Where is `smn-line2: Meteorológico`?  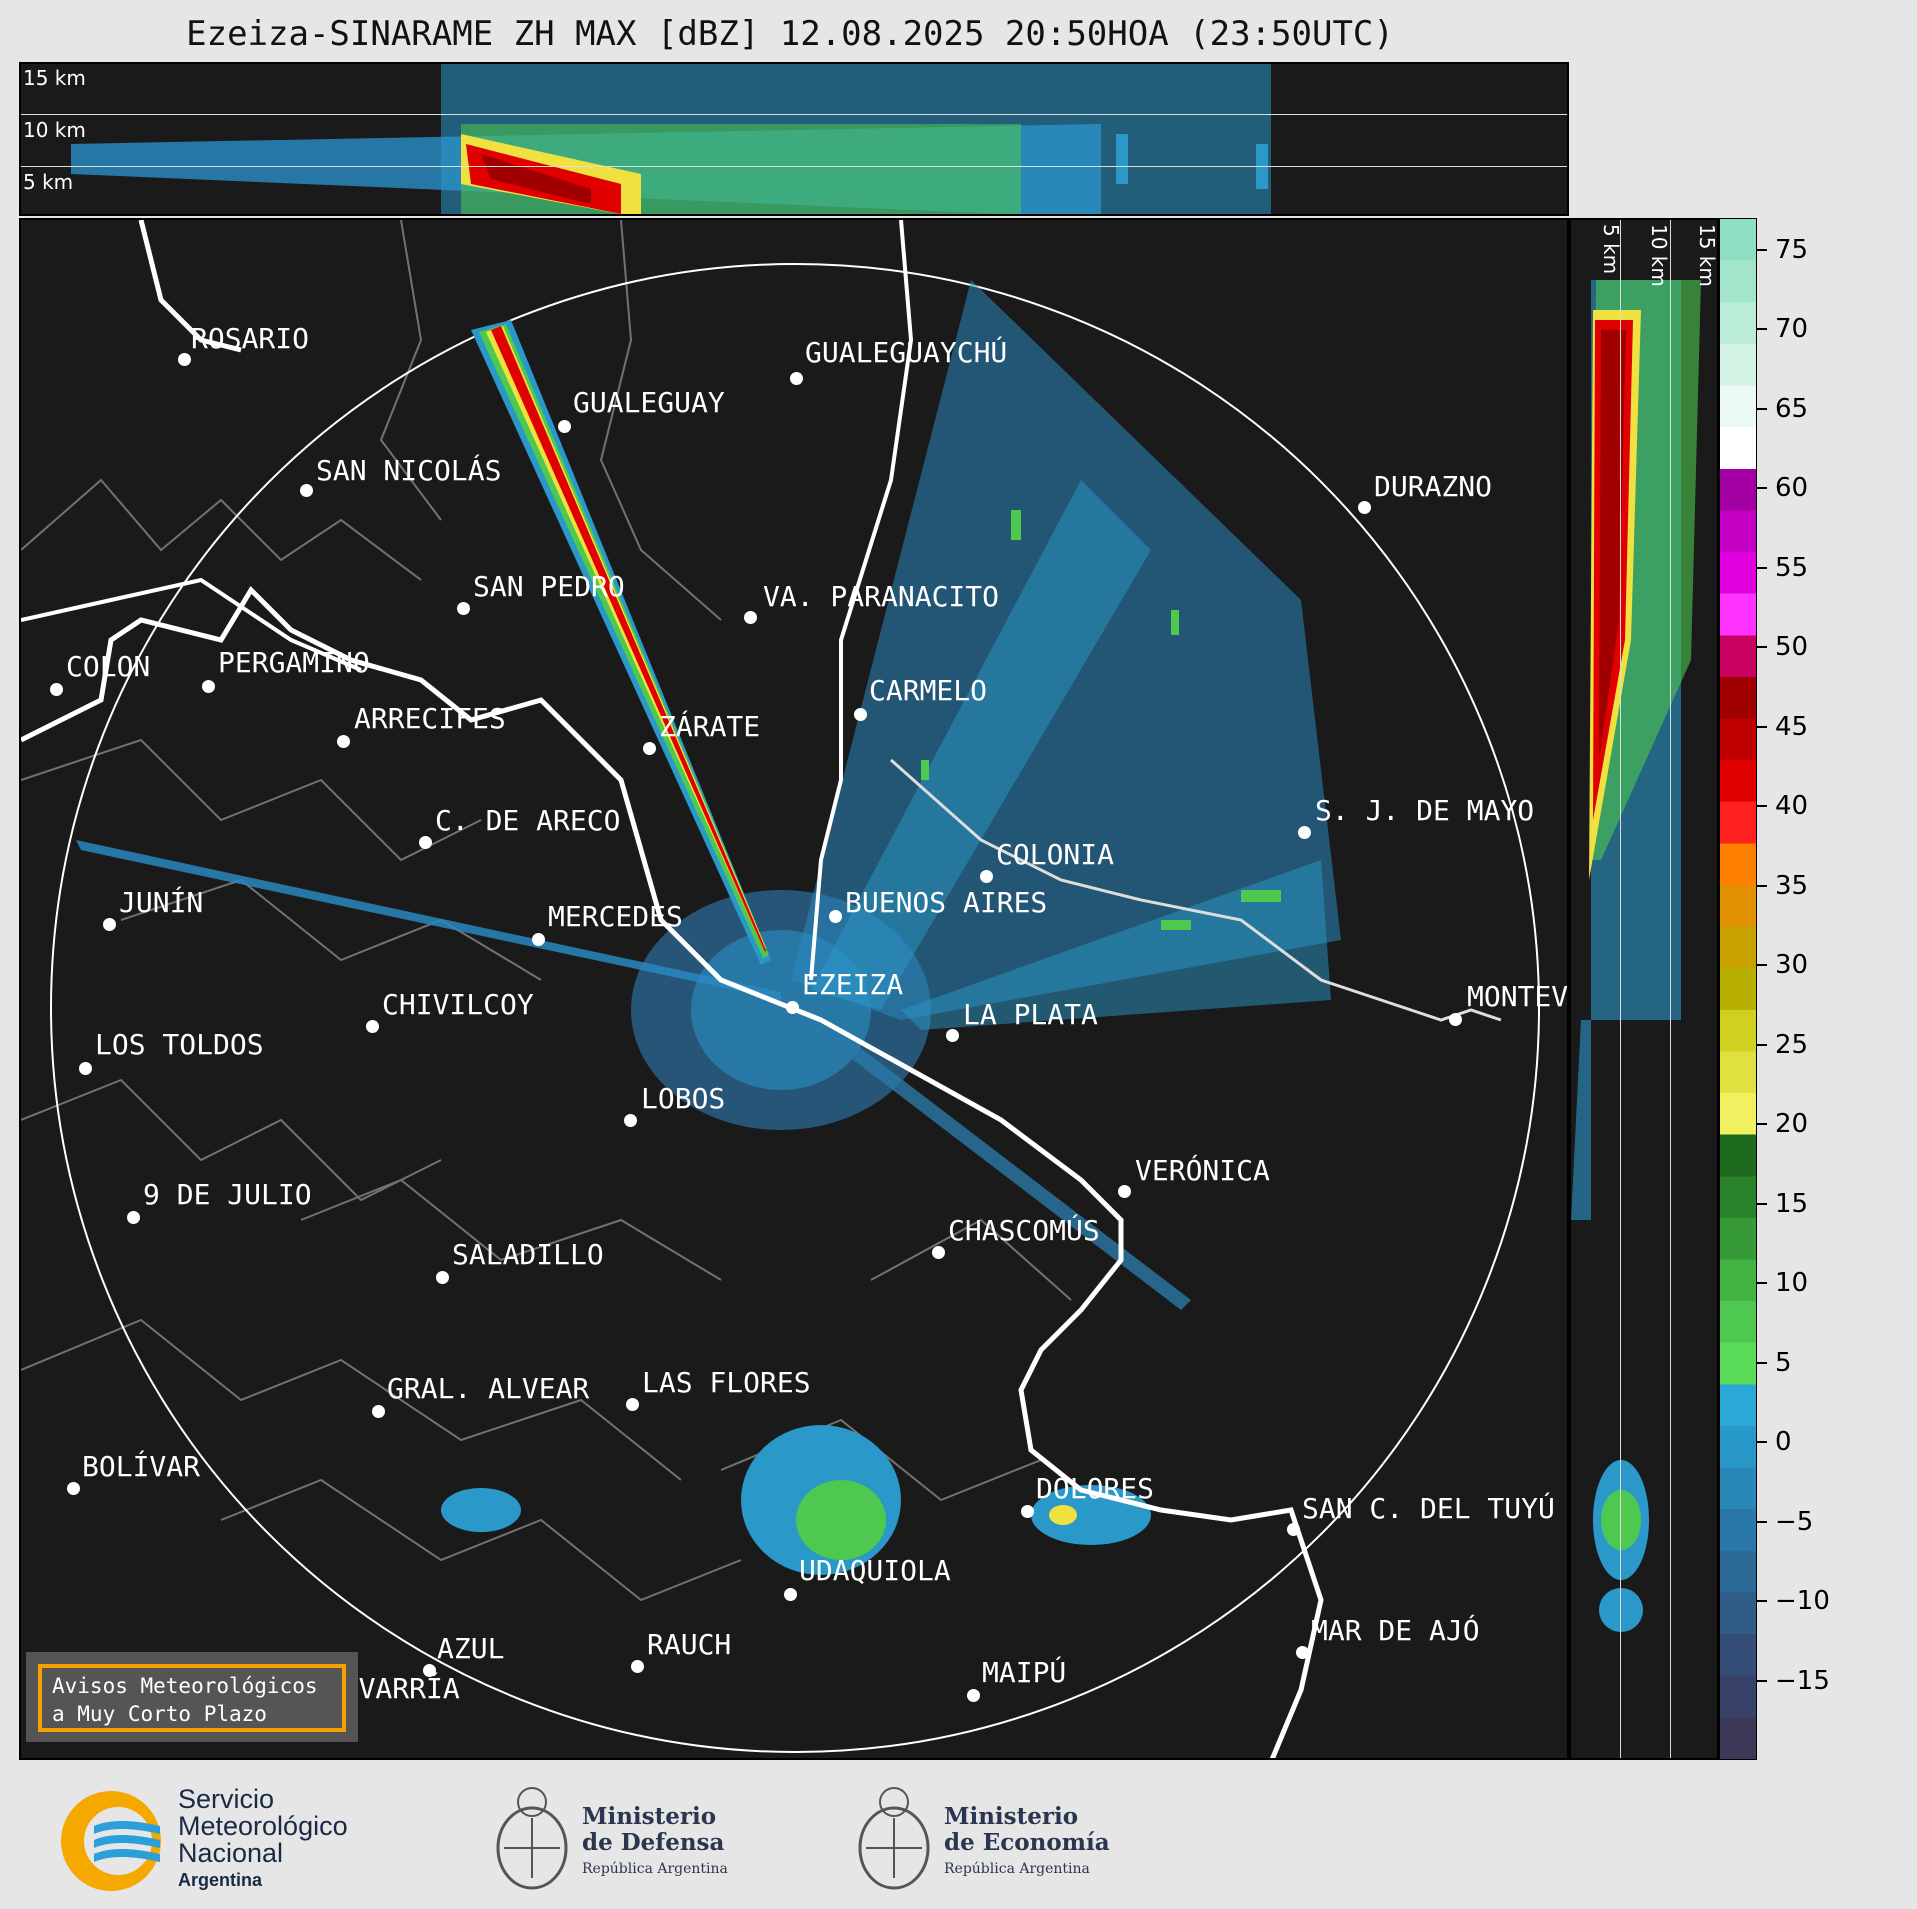 smn-line2: Meteorológico is located at coordinates (263, 1826).